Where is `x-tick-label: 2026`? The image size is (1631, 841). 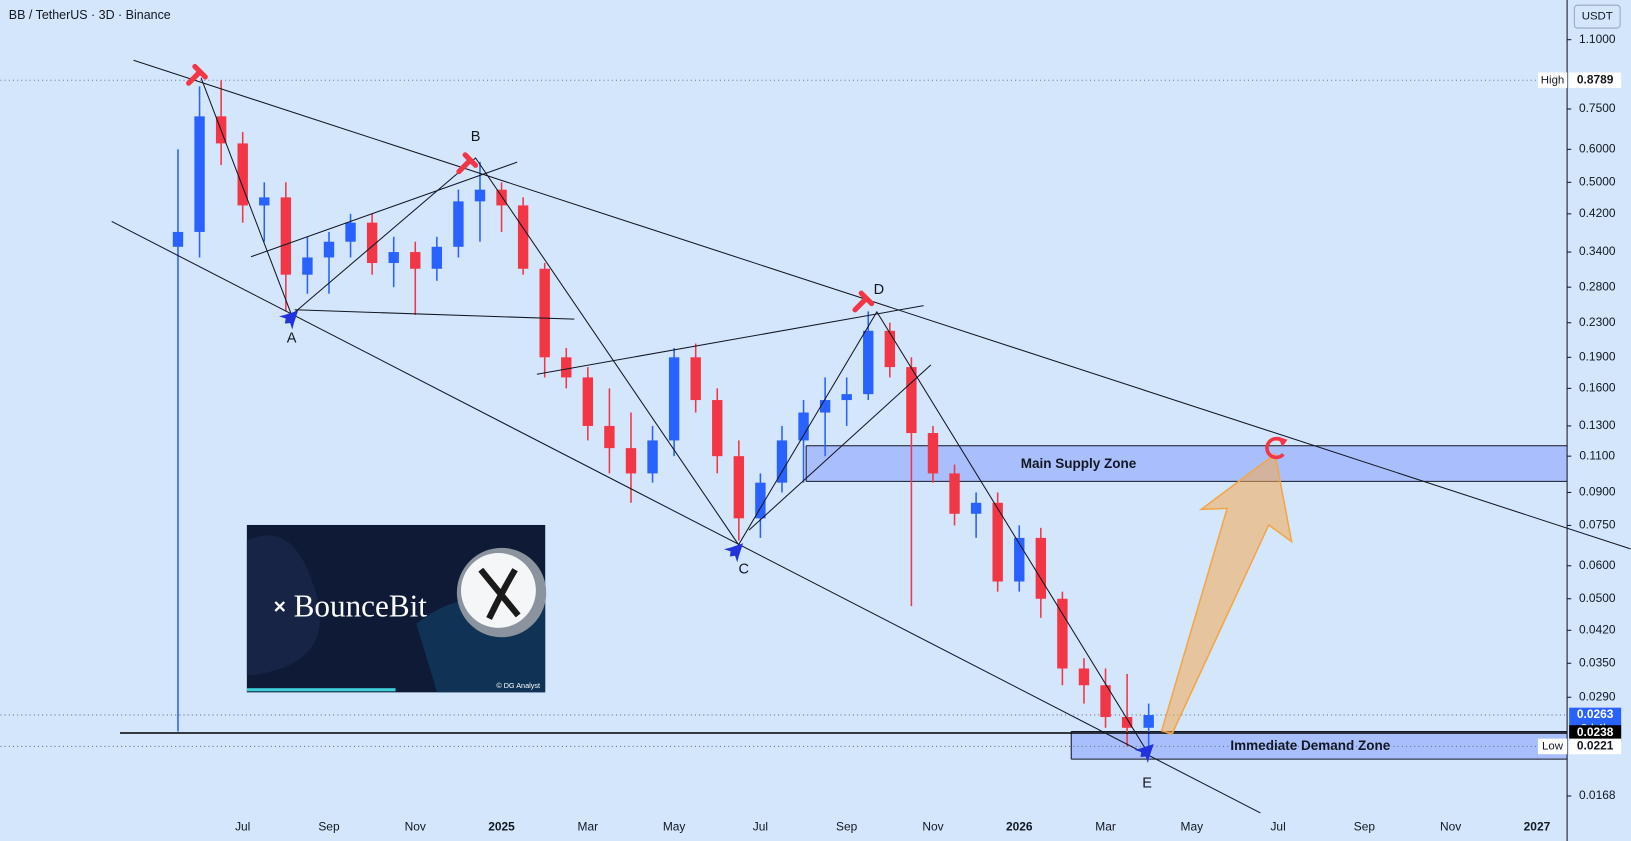
x-tick-label: 2026 is located at coordinates (1019, 827).